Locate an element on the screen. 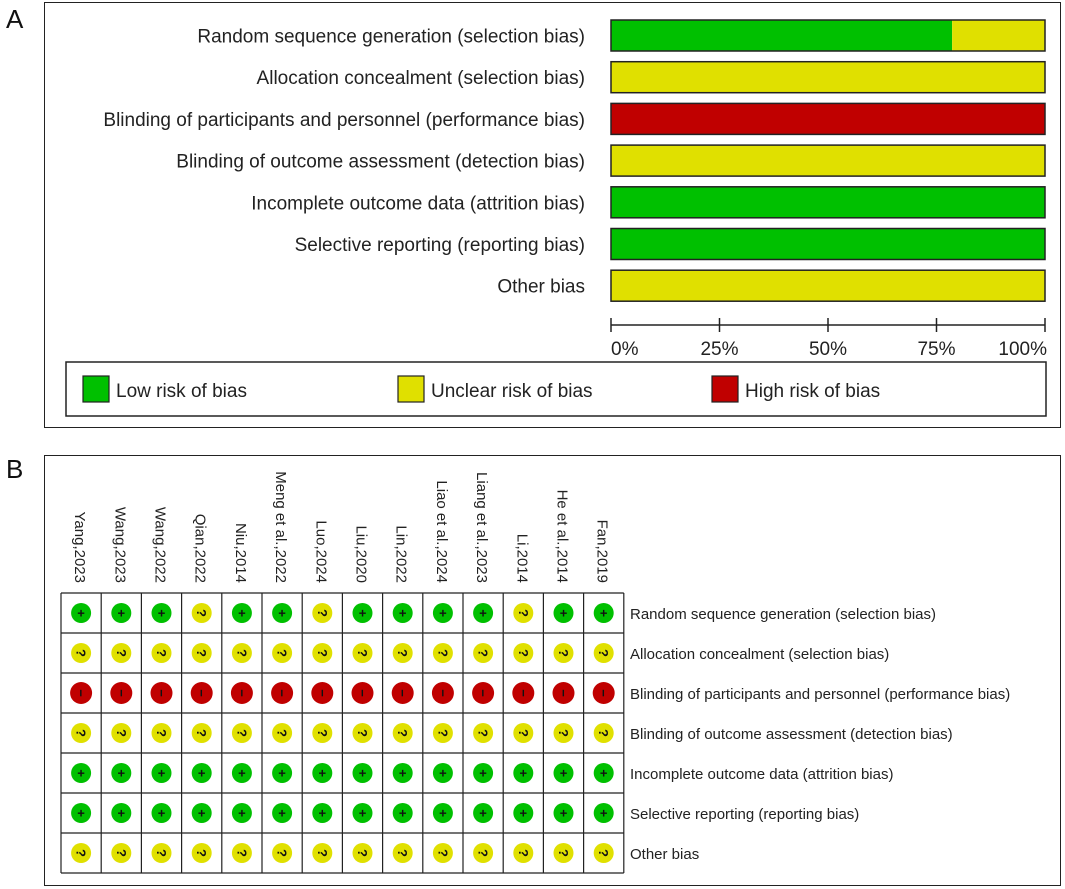 The width and height of the screenshot is (1065, 889). legend-swatch-unclear is located at coordinates (411, 389).